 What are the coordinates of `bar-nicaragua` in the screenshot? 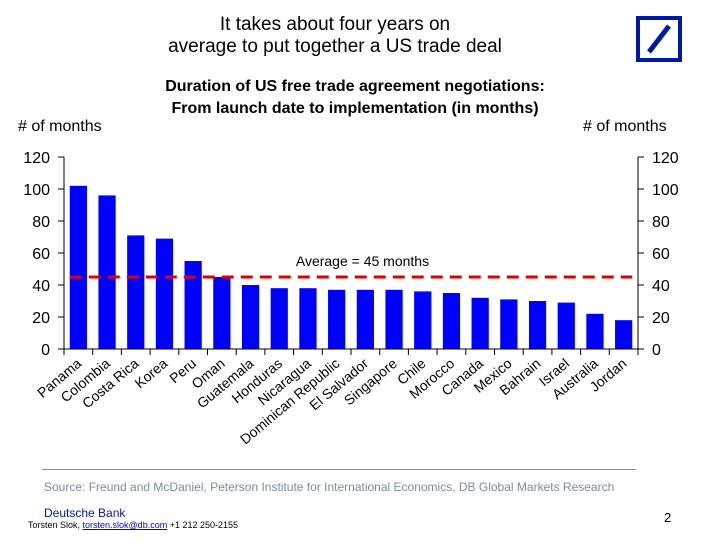 It's located at (308, 318).